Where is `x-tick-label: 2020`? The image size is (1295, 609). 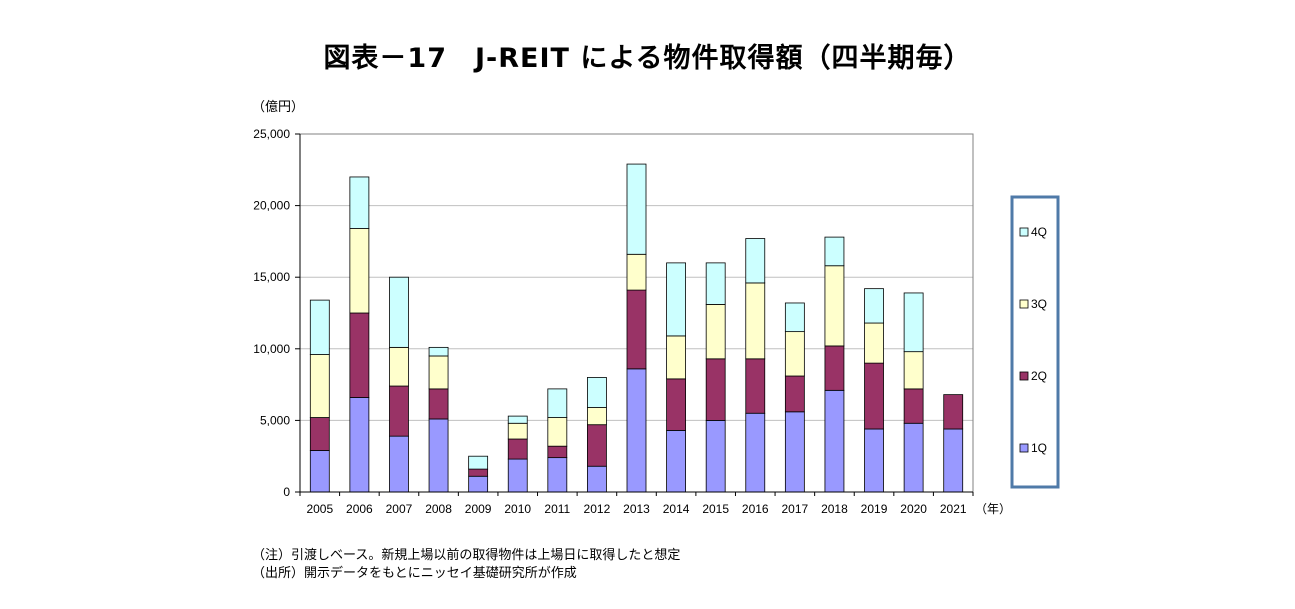
x-tick-label: 2020 is located at coordinates (913, 509).